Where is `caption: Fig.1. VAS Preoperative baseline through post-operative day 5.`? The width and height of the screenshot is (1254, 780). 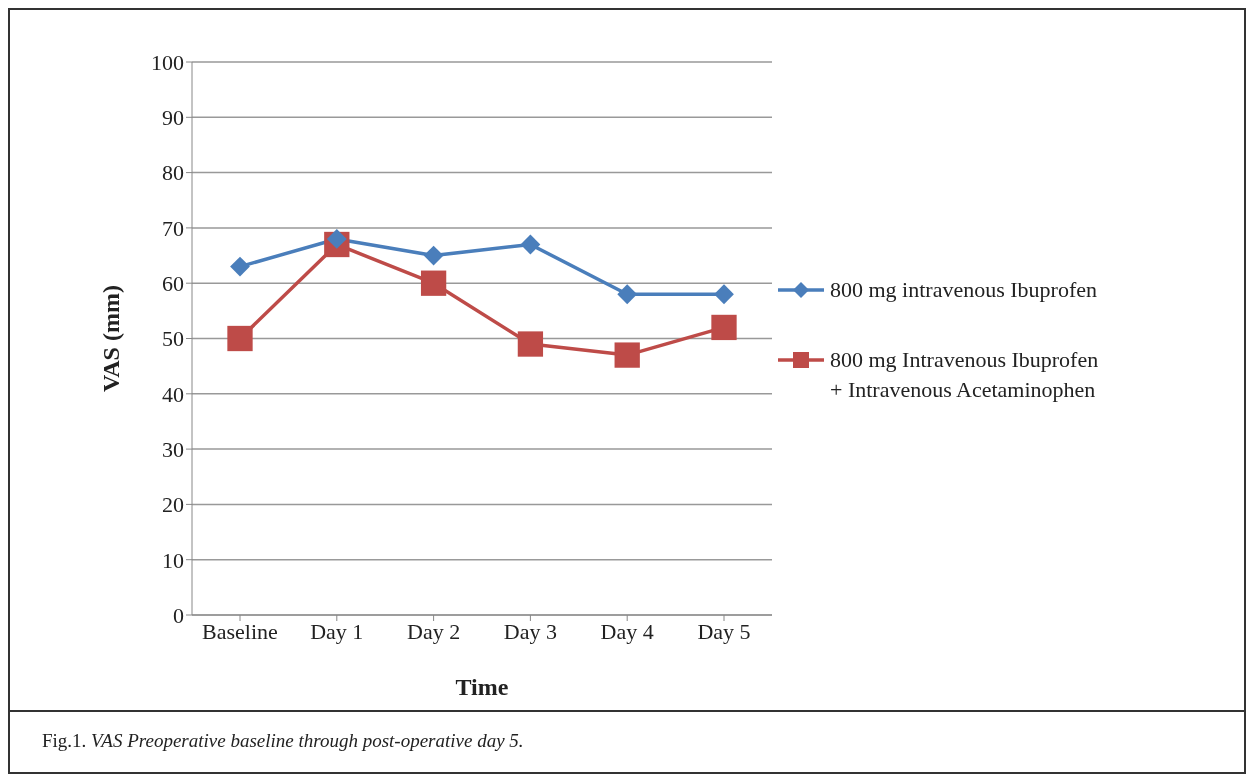
caption: Fig.1. VAS Preoperative baseline through post-operative day 5. is located at coordinates (283, 741).